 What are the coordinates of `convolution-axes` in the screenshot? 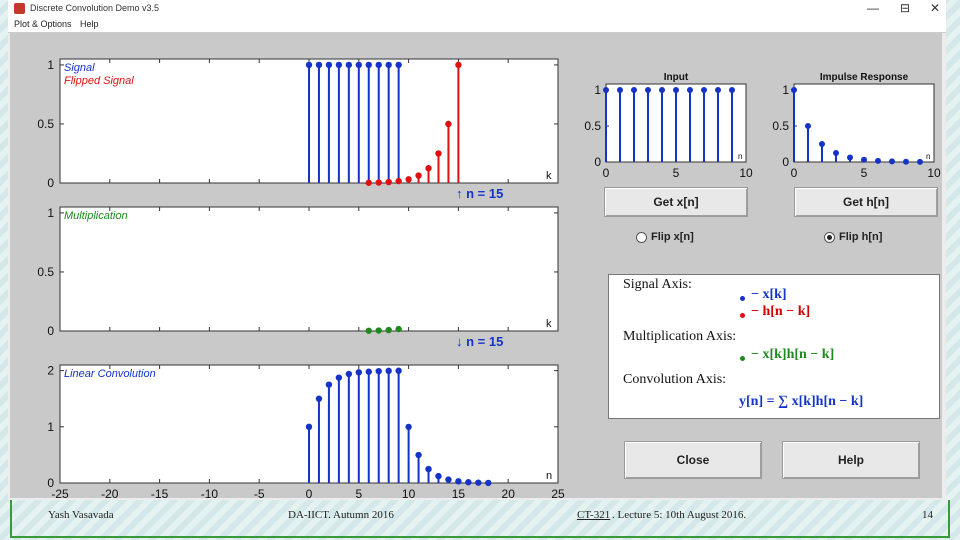 It's located at (309, 425).